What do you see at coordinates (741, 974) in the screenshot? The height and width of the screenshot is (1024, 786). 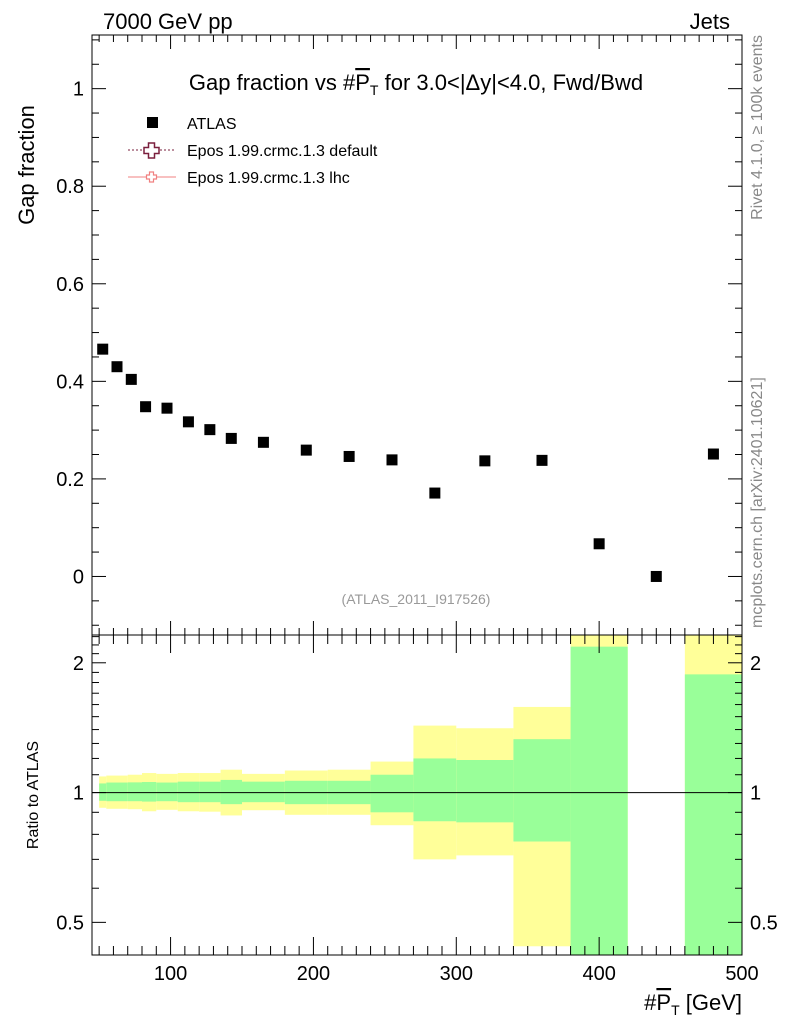 I see `x-tick-label: 500` at bounding box center [741, 974].